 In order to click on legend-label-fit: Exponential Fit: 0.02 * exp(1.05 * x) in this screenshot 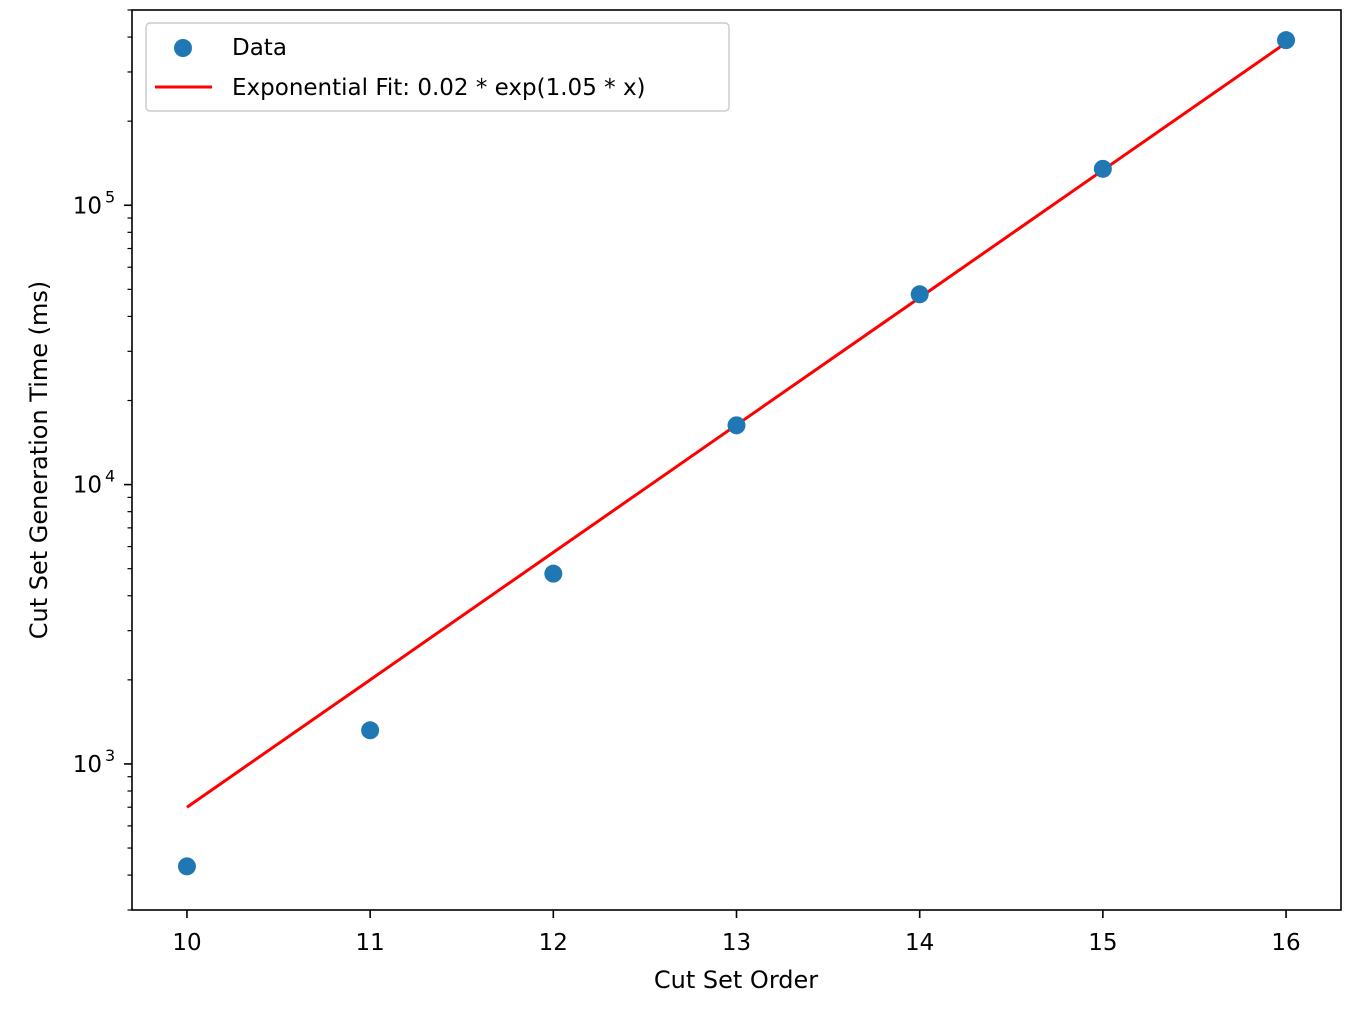, I will do `click(439, 88)`.